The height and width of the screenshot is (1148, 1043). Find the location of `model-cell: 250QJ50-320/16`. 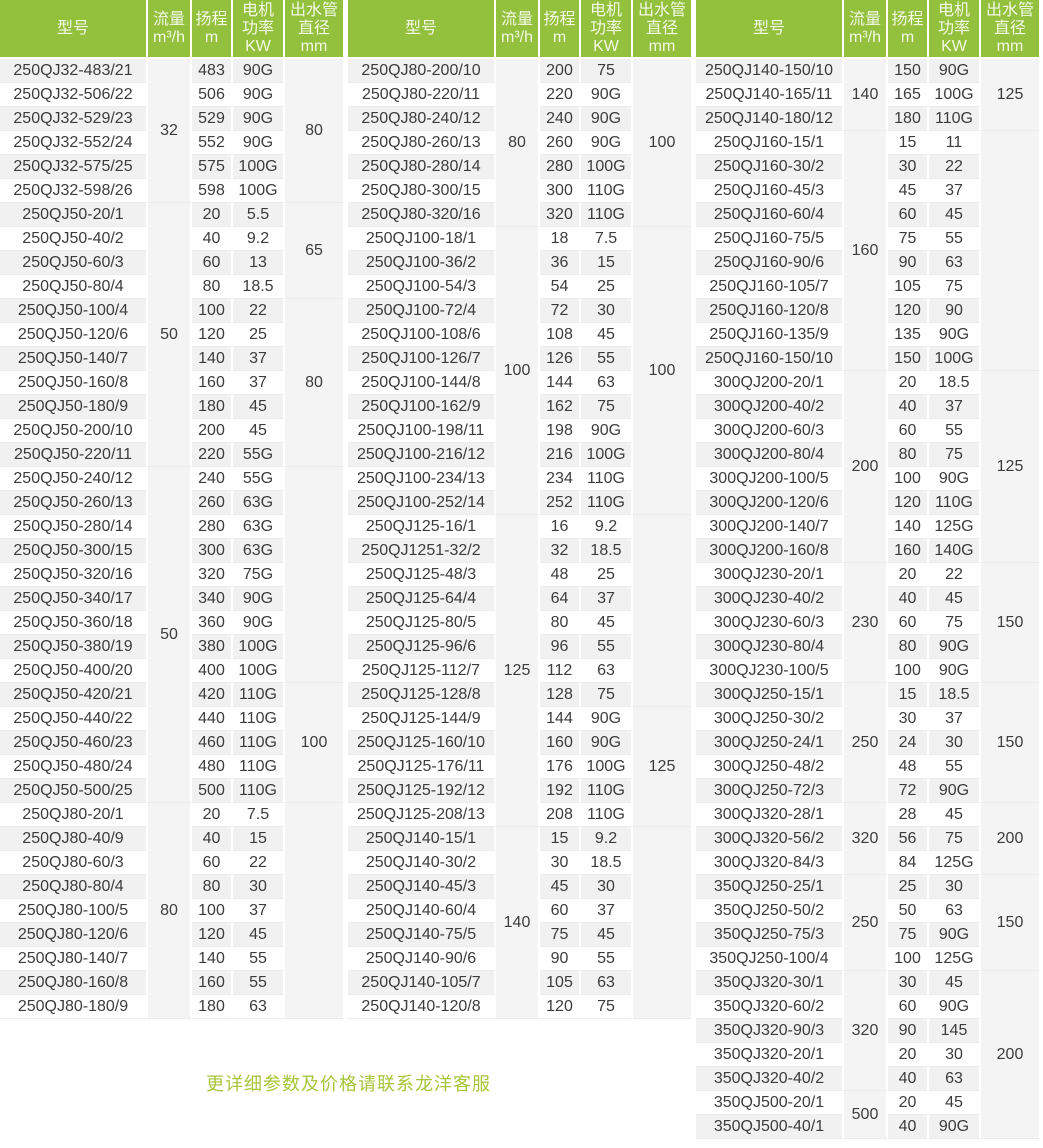

model-cell: 250QJ50-320/16 is located at coordinates (74, 575).